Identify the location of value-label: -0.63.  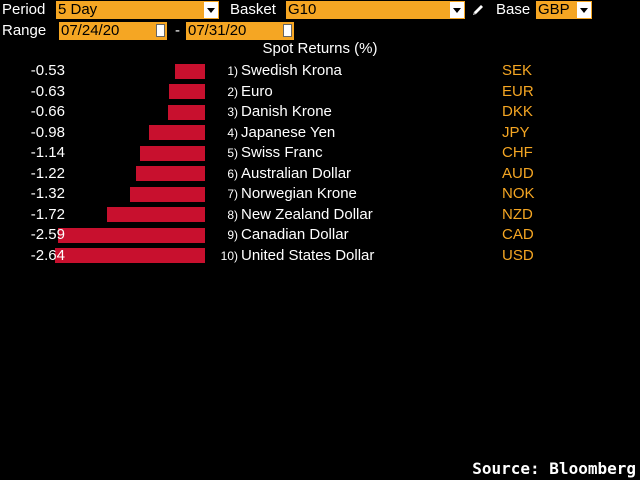
(47, 91).